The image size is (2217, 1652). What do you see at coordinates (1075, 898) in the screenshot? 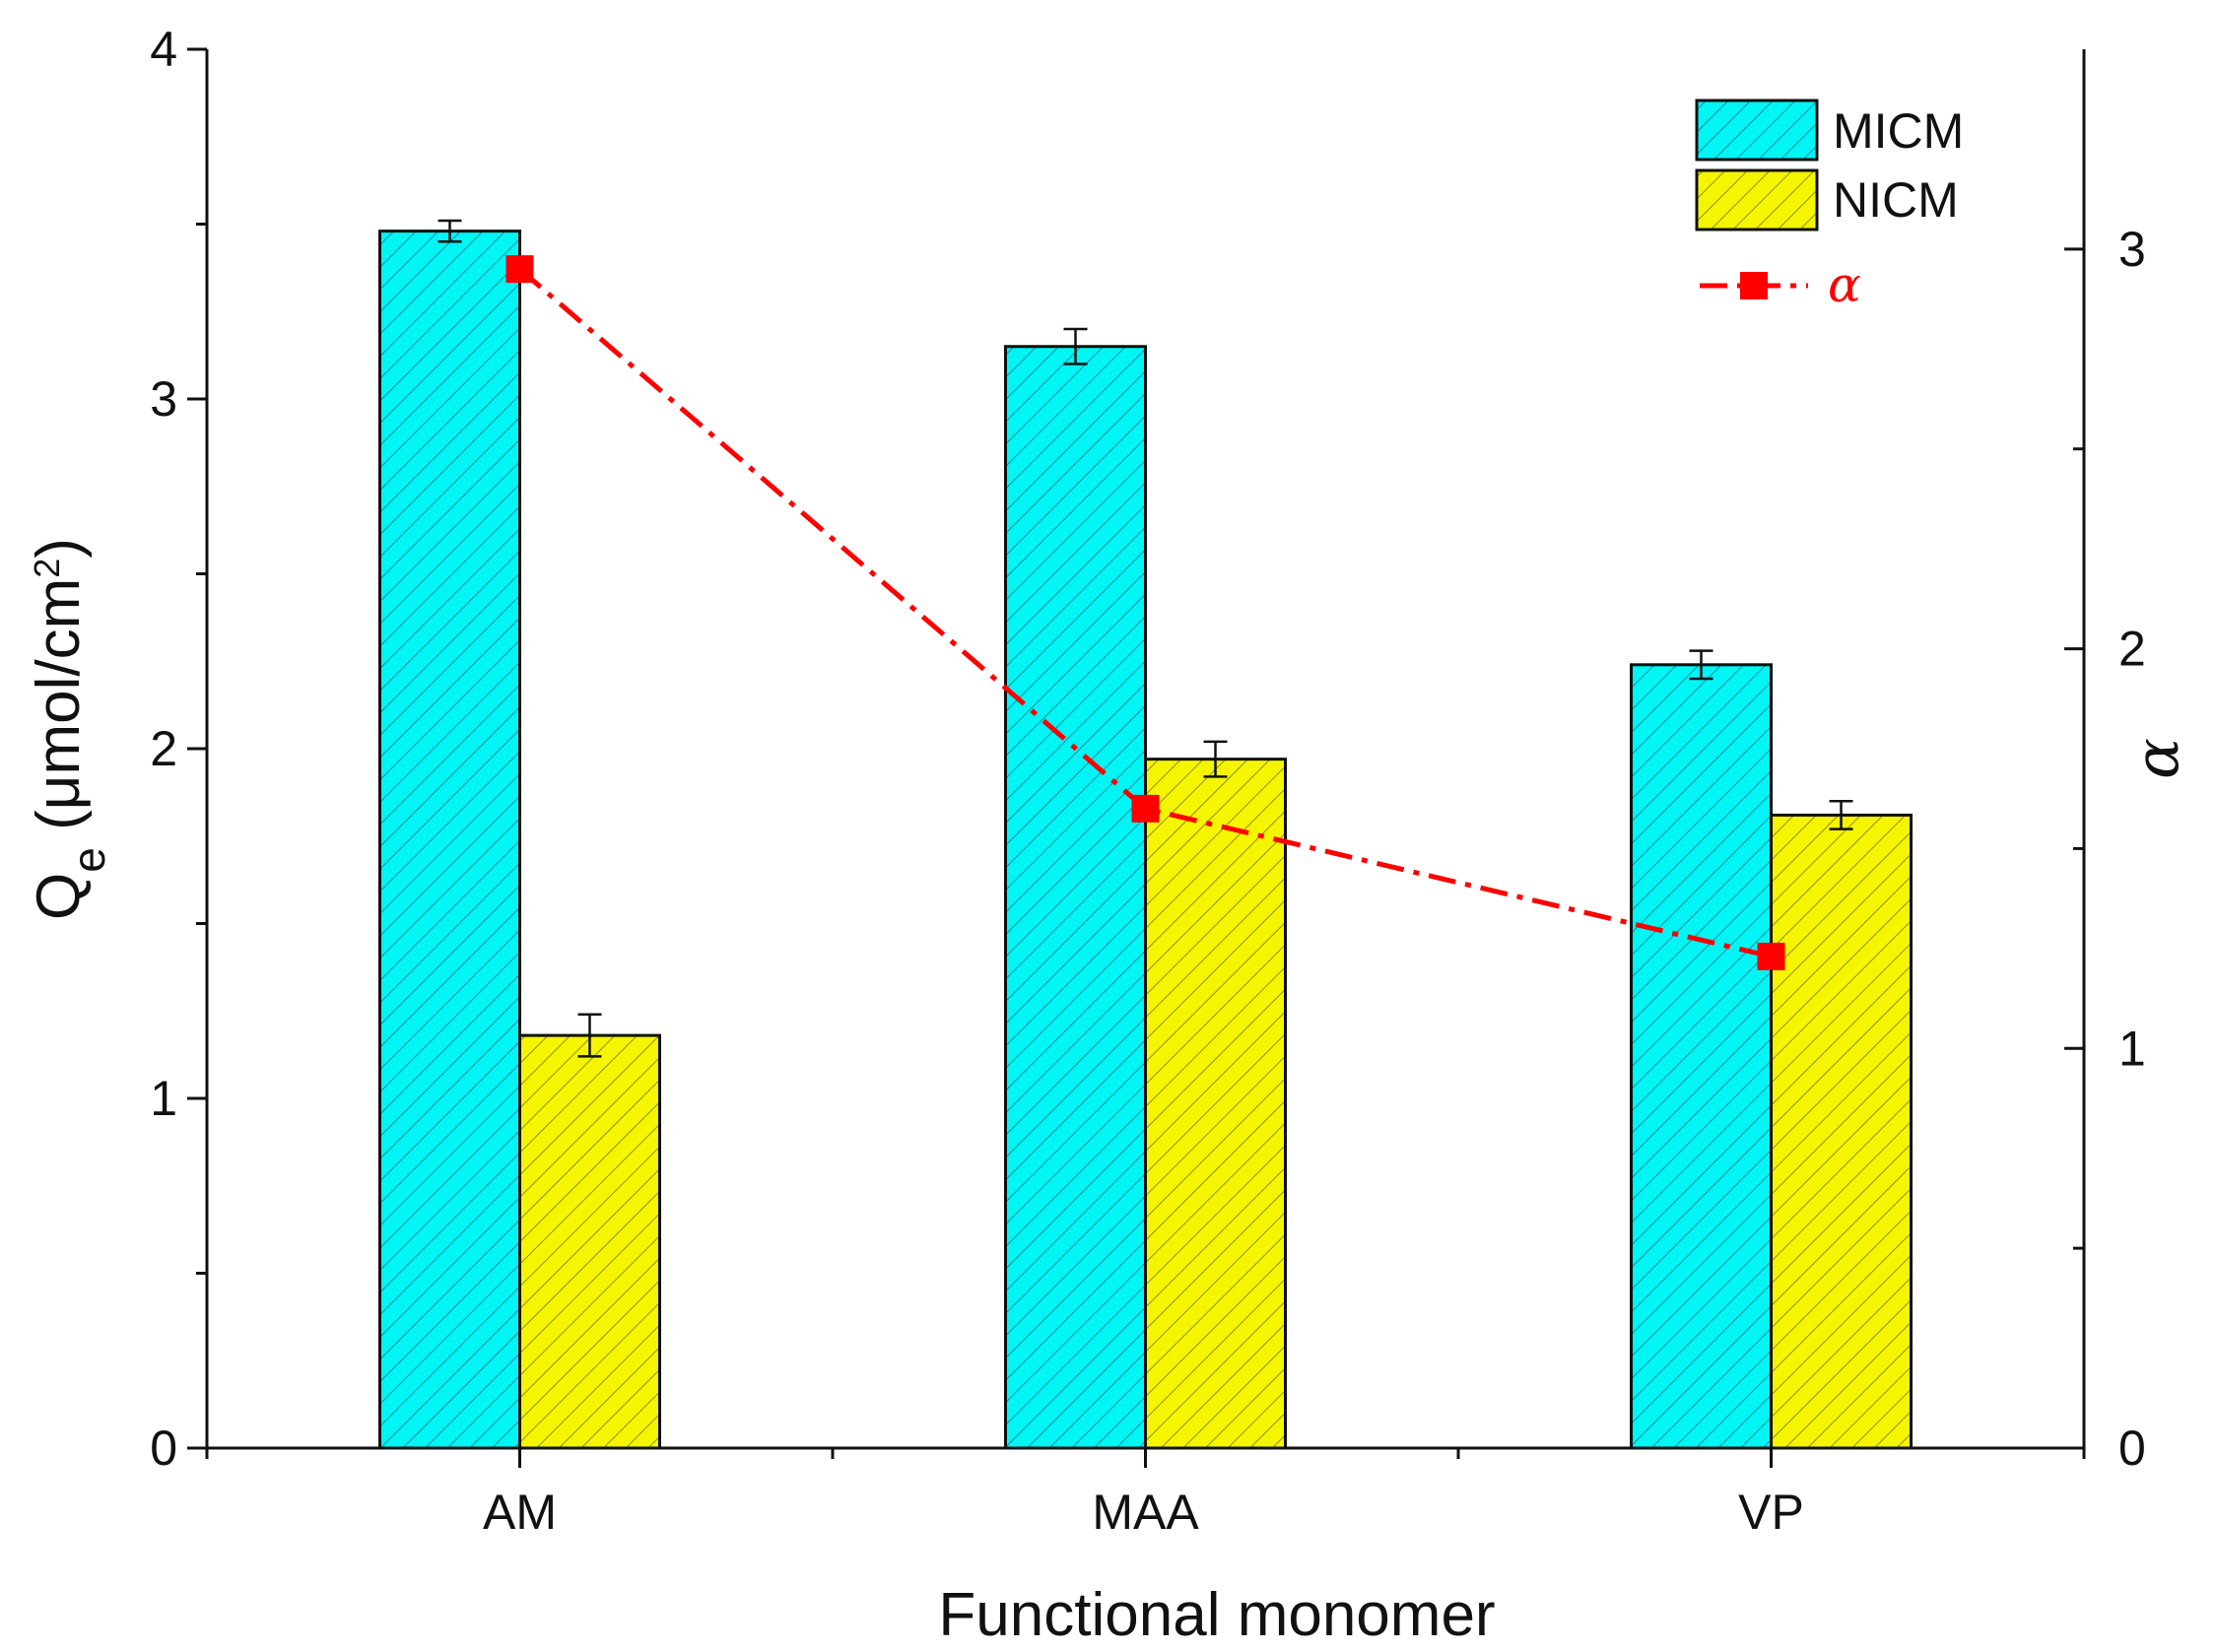
I see `bar-micm-maa` at bounding box center [1075, 898].